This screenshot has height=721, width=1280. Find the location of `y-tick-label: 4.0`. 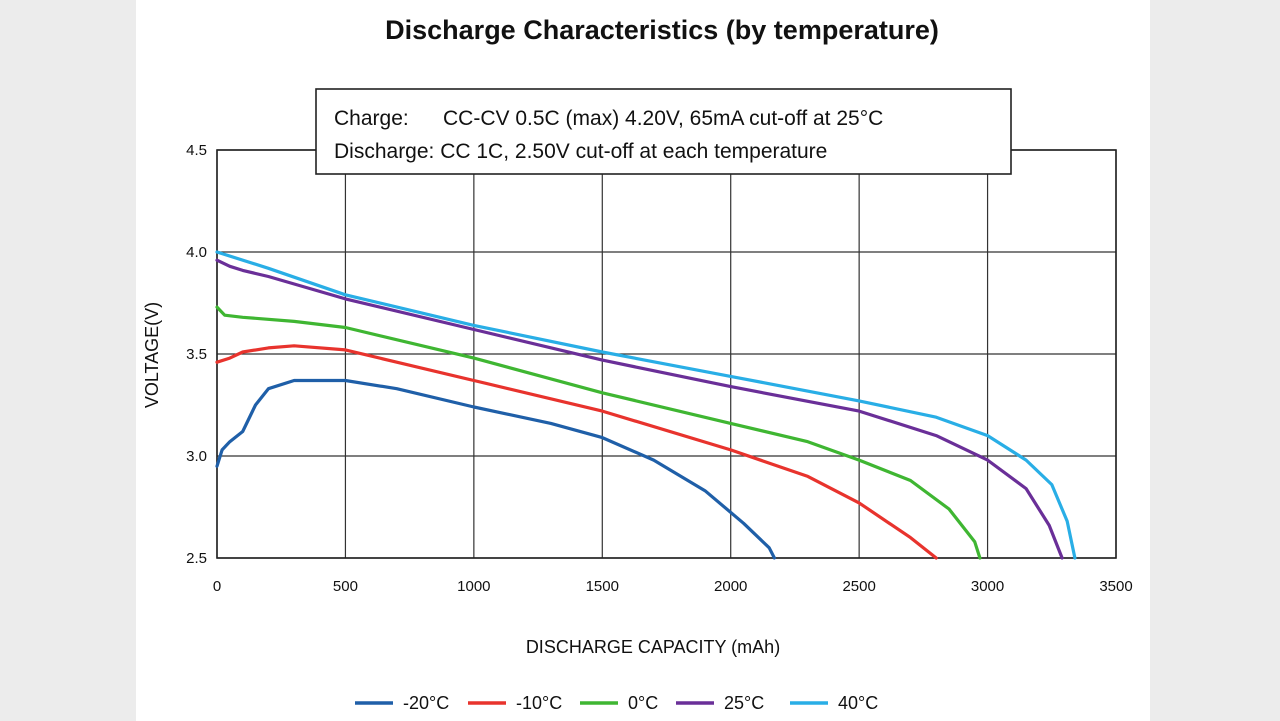

y-tick-label: 4.0 is located at coordinates (196, 252).